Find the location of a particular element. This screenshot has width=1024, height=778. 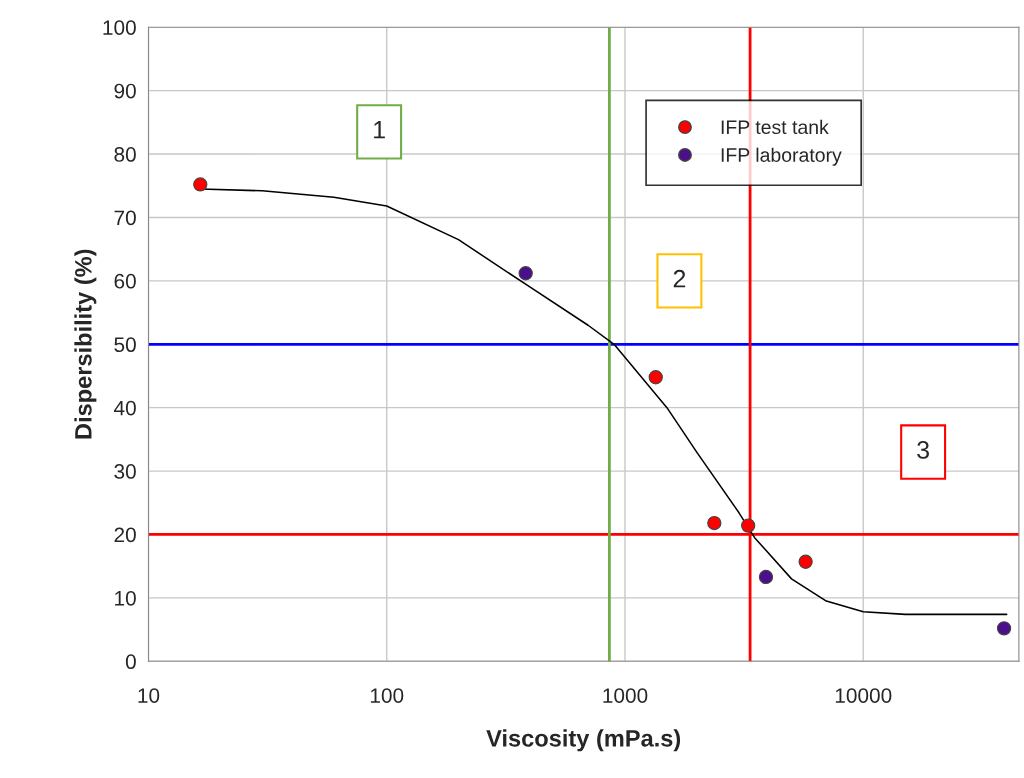

legend-label: IFP test tank is located at coordinates (775, 127).